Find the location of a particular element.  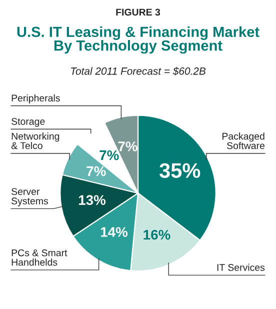

slice-label: Storage is located at coordinates (28, 122).